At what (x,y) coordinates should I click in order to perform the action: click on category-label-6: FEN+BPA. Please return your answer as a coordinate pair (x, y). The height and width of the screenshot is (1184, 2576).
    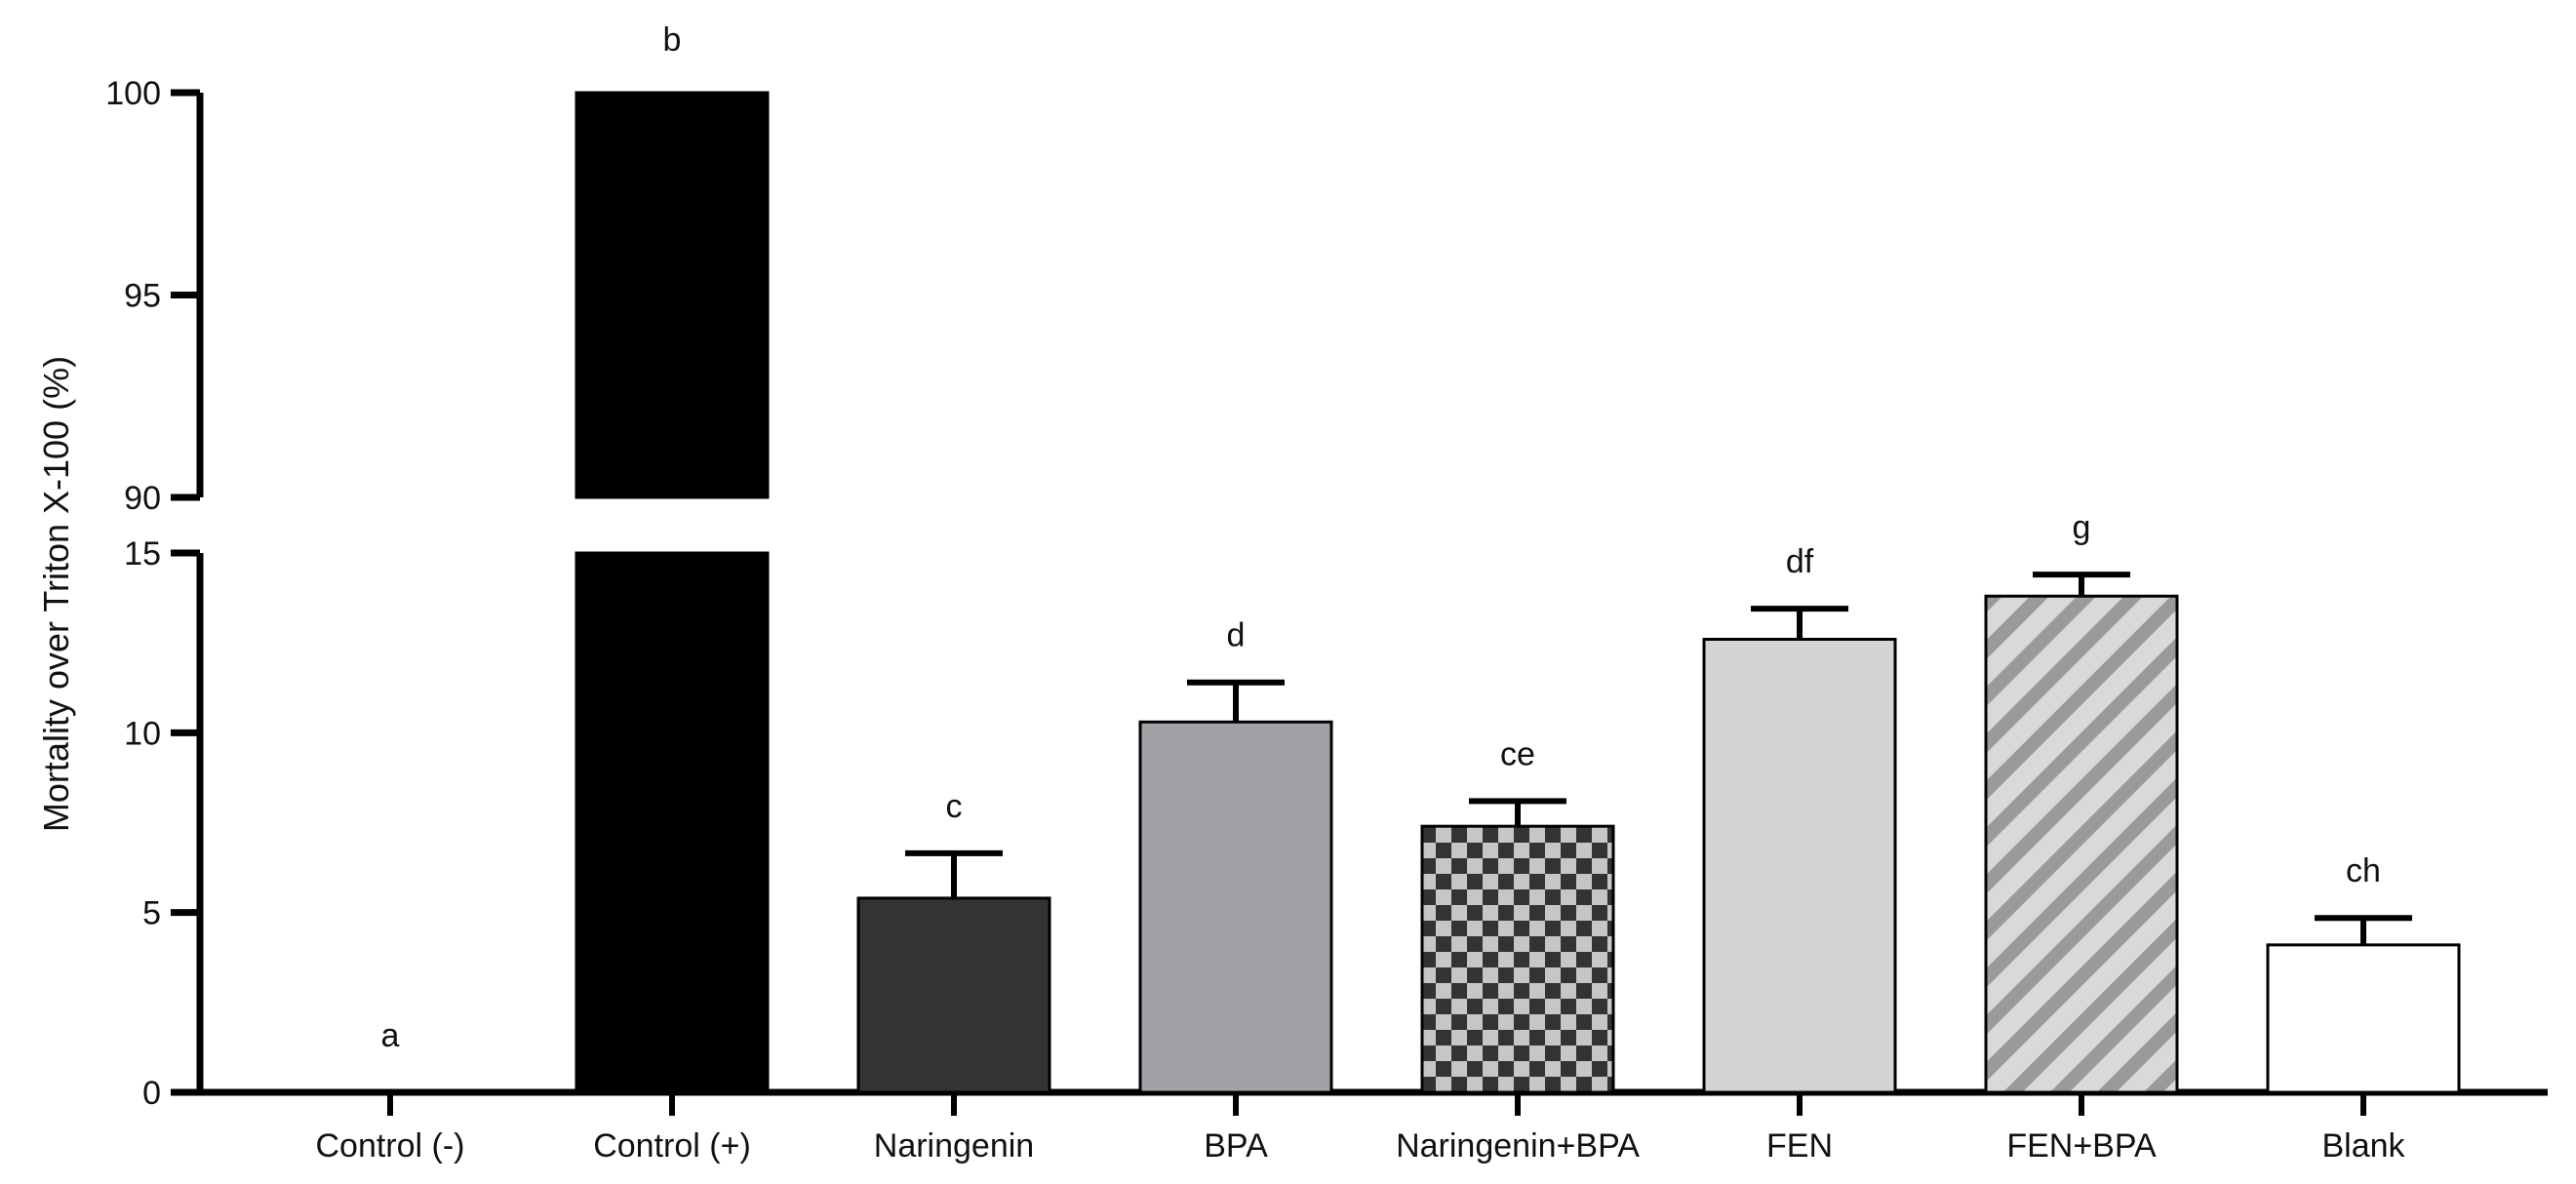
    Looking at the image, I should click on (2081, 1145).